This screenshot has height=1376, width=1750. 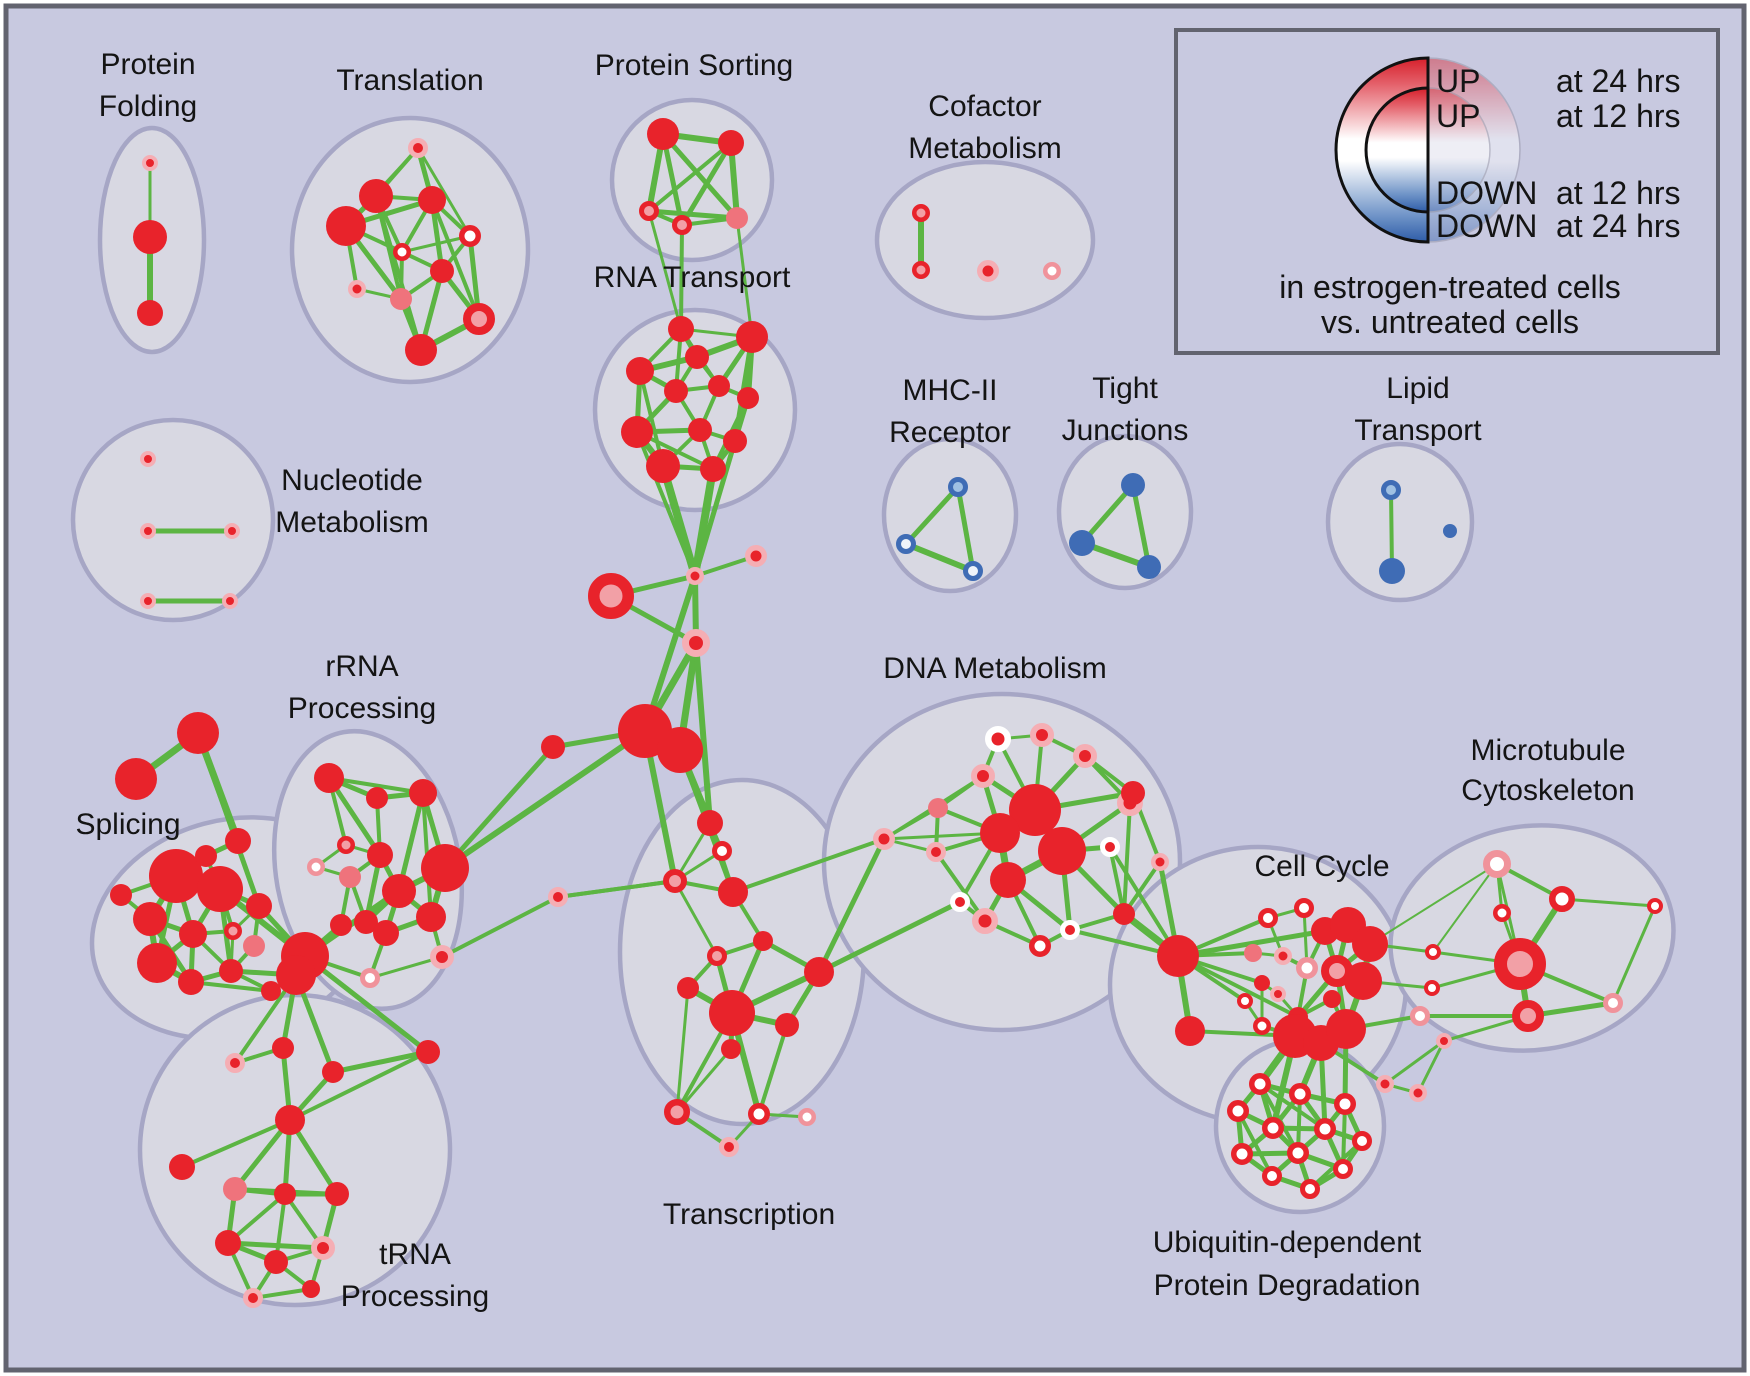 What do you see at coordinates (984, 148) in the screenshot?
I see `cluster-label-cofactor-1: Metabolism` at bounding box center [984, 148].